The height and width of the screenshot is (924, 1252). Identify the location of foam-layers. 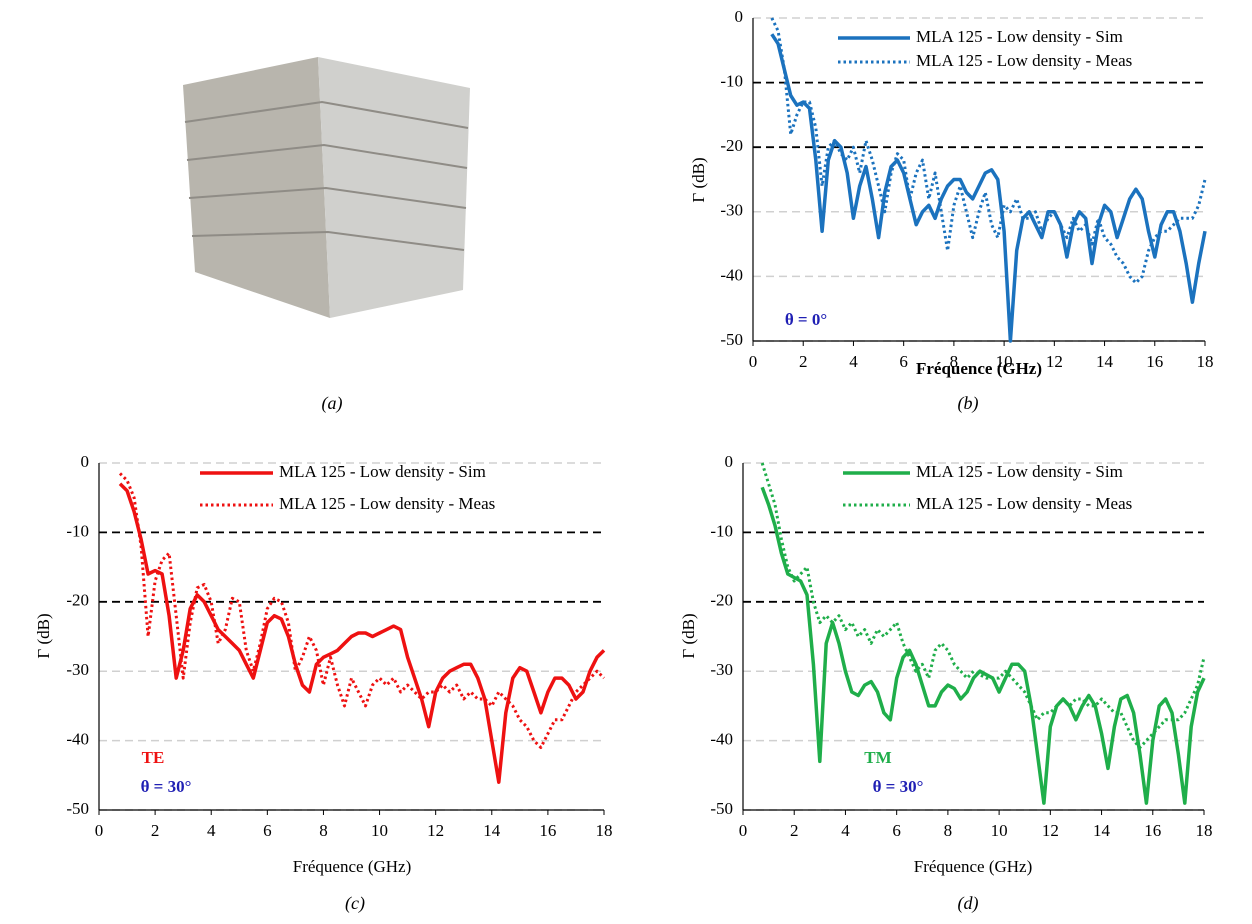
(326, 175).